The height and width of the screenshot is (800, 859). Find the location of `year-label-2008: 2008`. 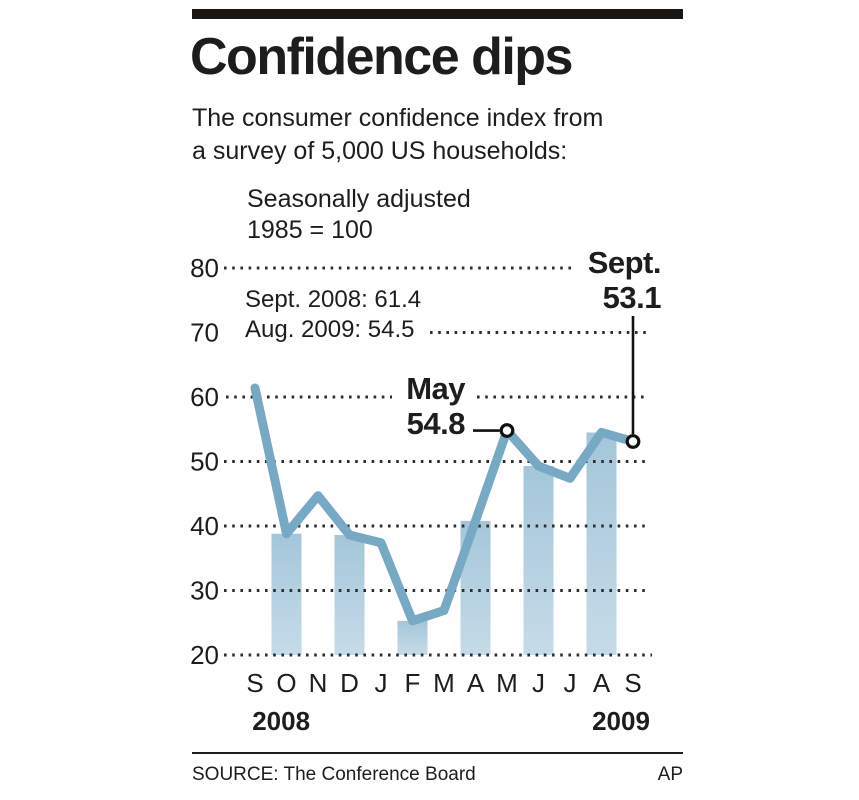

year-label-2008: 2008 is located at coordinates (281, 721).